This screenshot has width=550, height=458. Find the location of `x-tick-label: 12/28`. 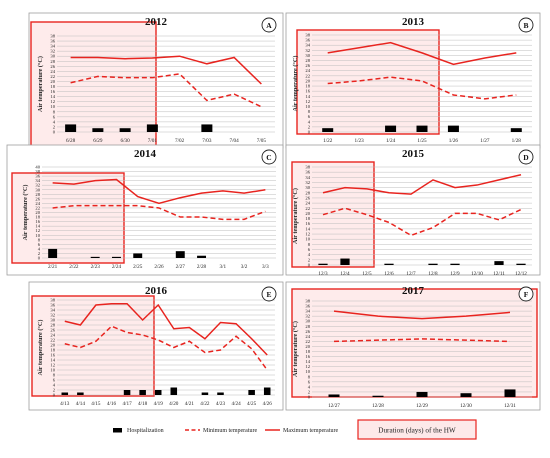

x-tick-label: 12/28 is located at coordinates (378, 406).